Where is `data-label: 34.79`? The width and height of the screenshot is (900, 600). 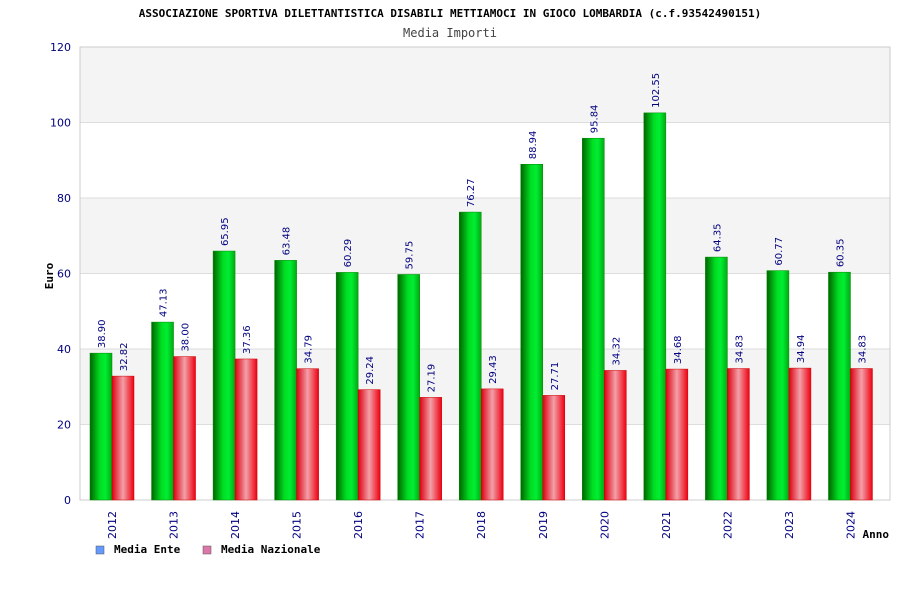 data-label: 34.79 is located at coordinates (309, 349).